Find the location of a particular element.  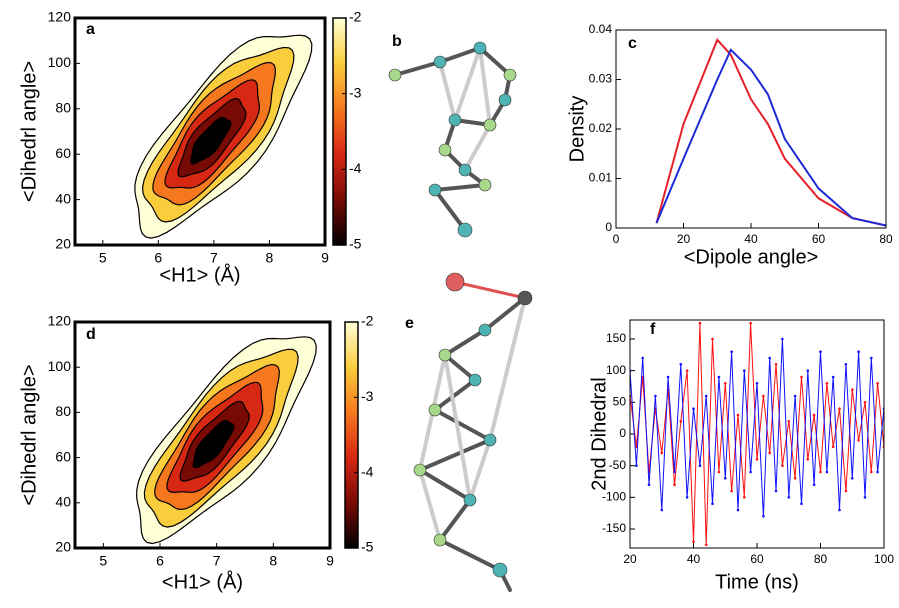

x-axis-label: Time (ns) is located at coordinates (757, 582).